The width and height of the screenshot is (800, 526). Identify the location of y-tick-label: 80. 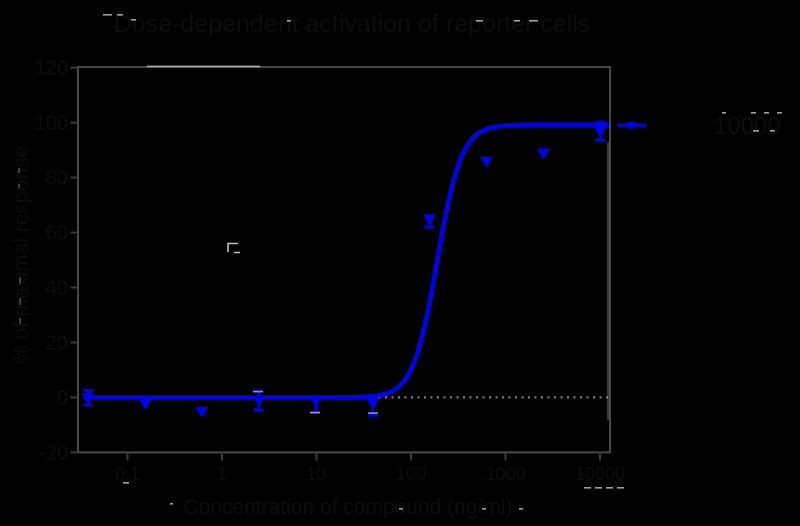
(57, 179).